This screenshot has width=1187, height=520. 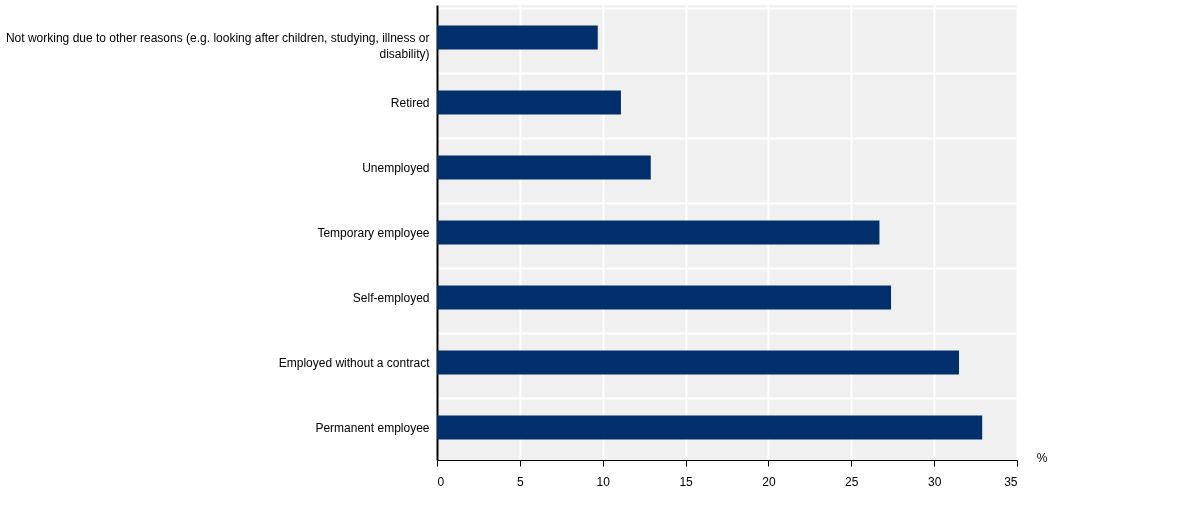 I want to click on y-tick-label: Unemployed, so click(x=396, y=167).